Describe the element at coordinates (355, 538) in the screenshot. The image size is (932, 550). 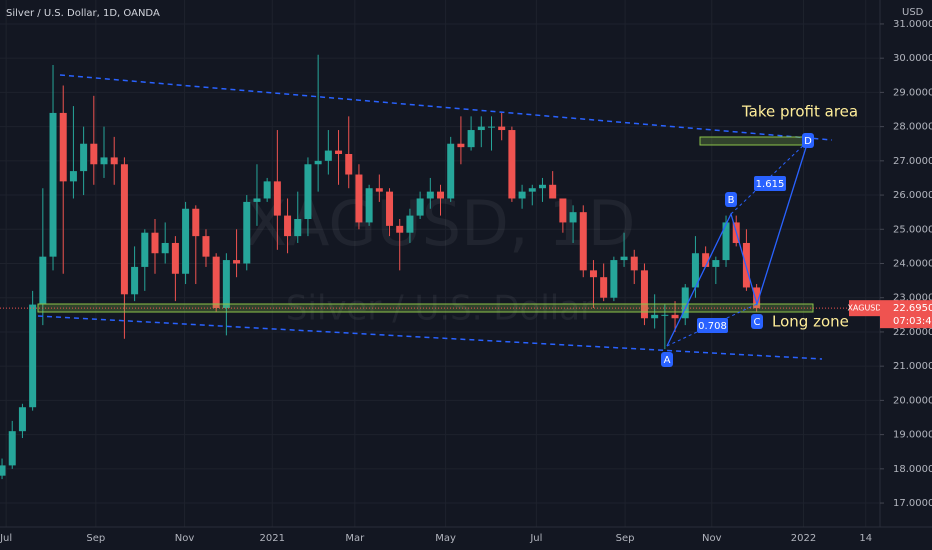
I see `x-tick-label: Mar` at that location.